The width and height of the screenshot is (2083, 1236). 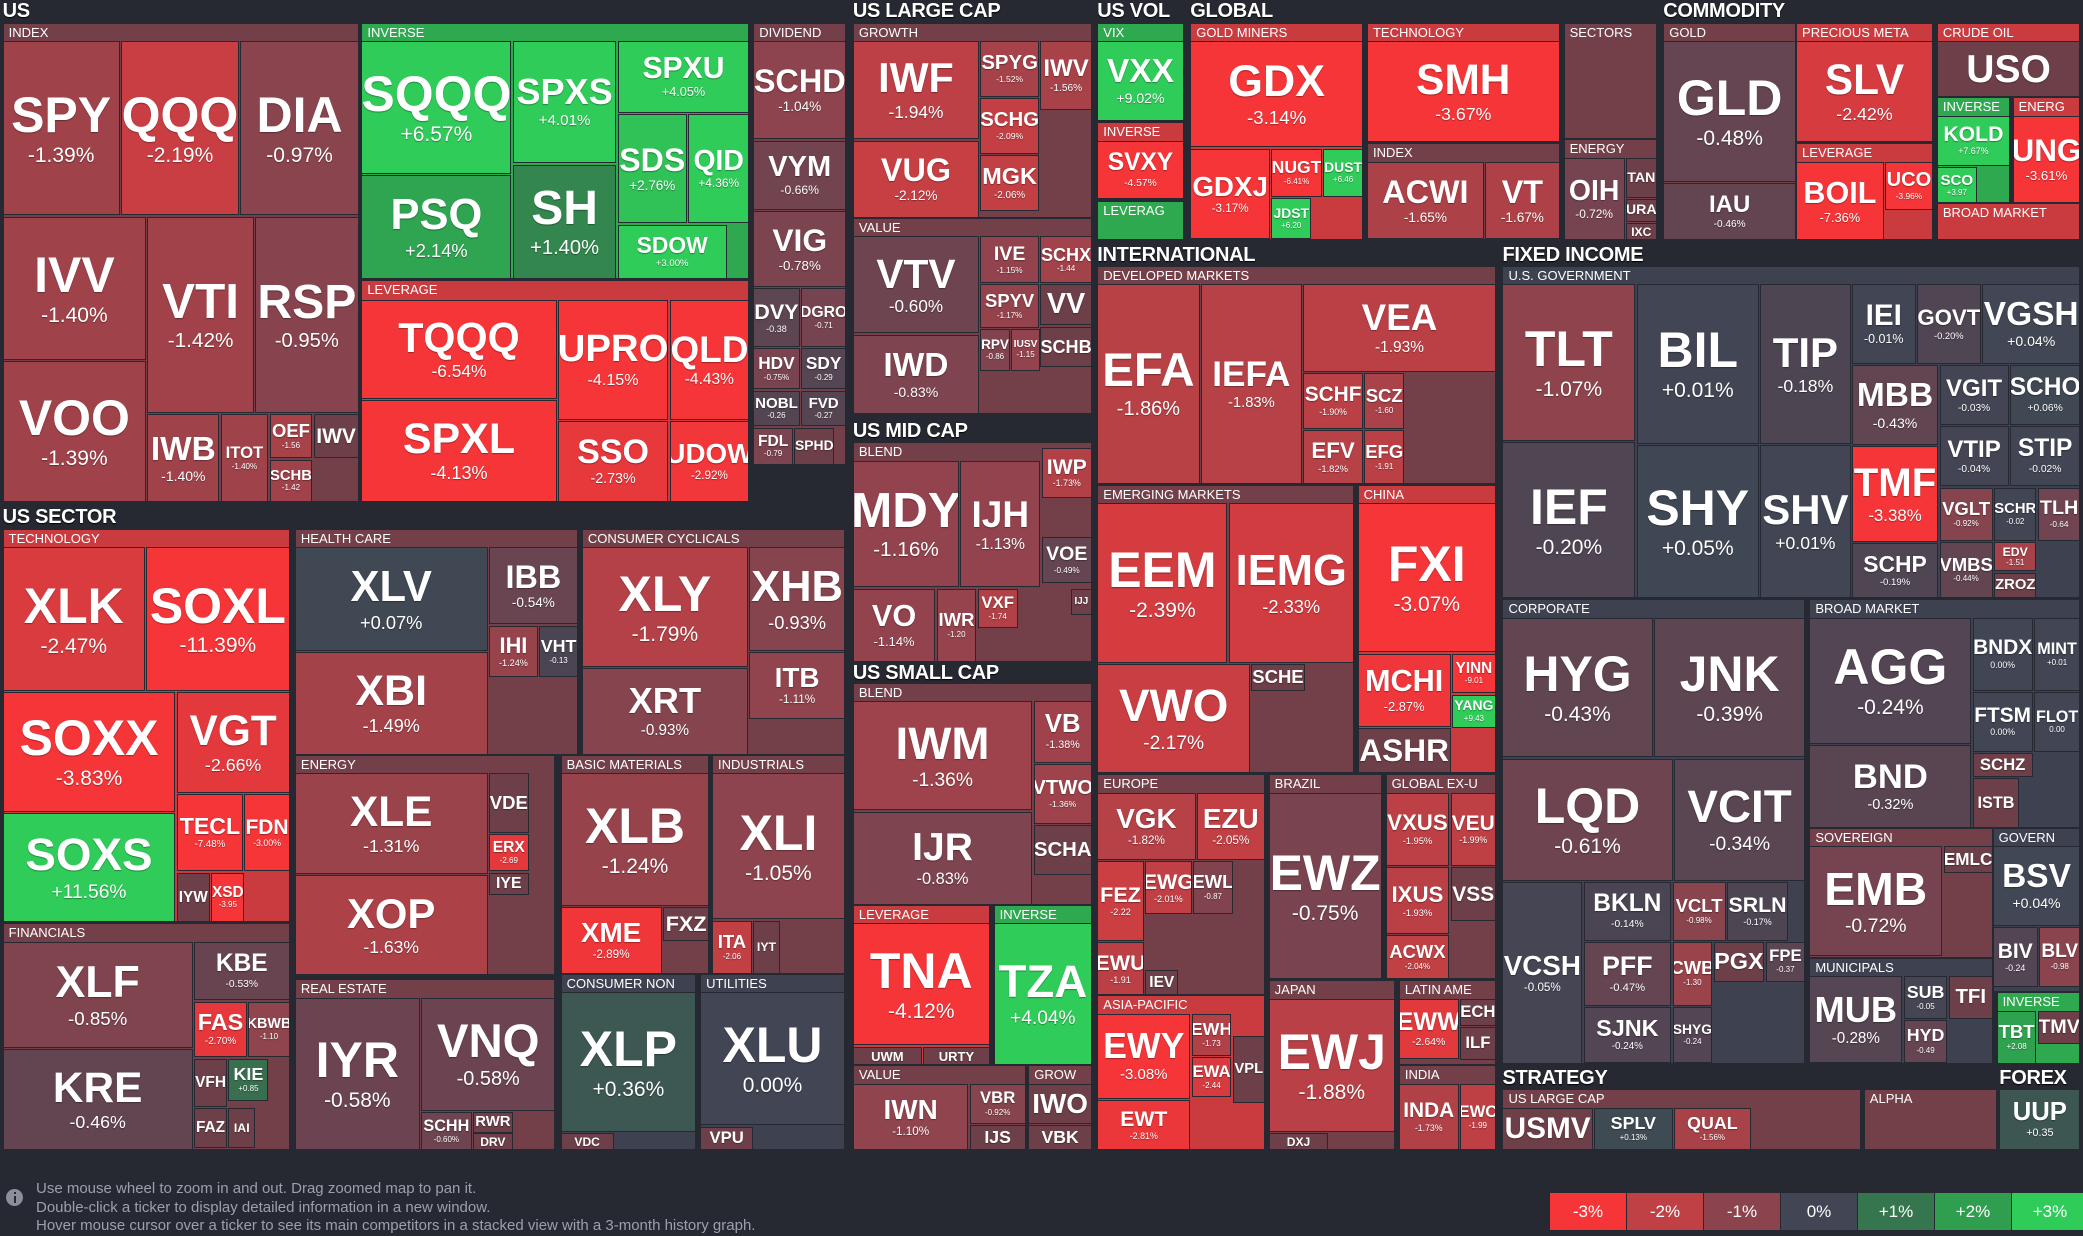 What do you see at coordinates (709, 462) in the screenshot?
I see `ticker-tile: UDOW -2.92%` at bounding box center [709, 462].